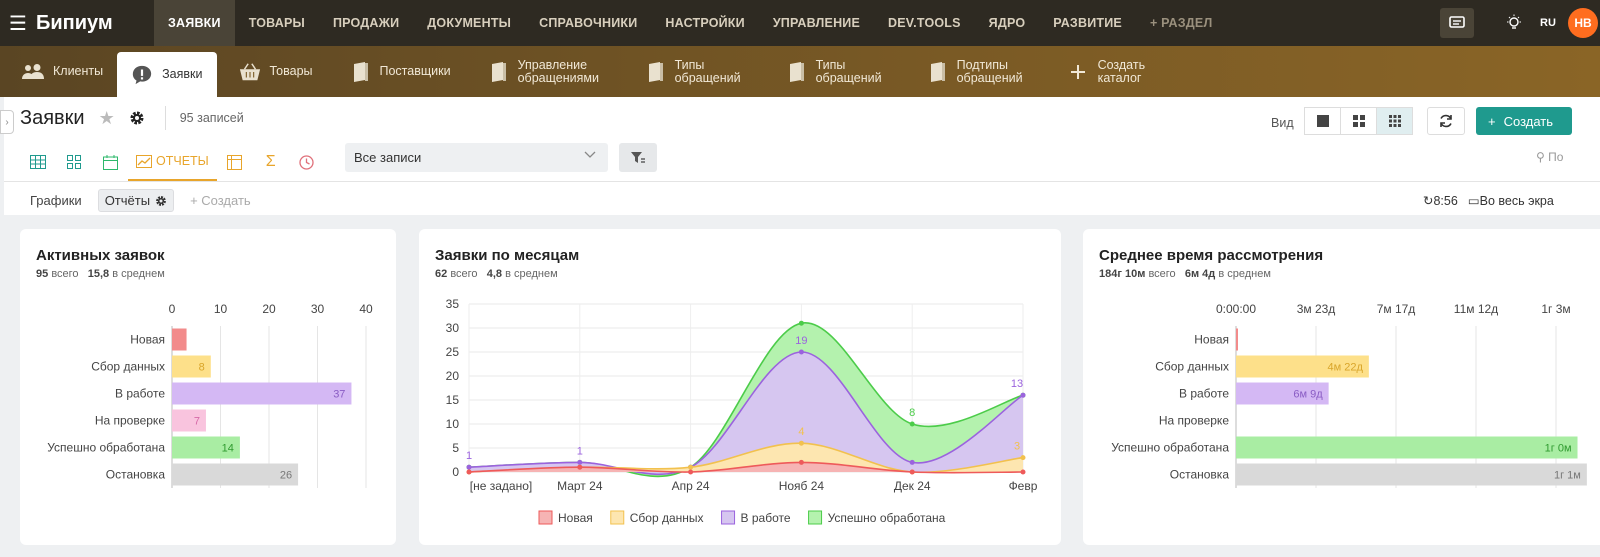 The height and width of the screenshot is (557, 1600). What do you see at coordinates (801, 432) in the screenshot?
I see `point-value-label: 4` at bounding box center [801, 432].